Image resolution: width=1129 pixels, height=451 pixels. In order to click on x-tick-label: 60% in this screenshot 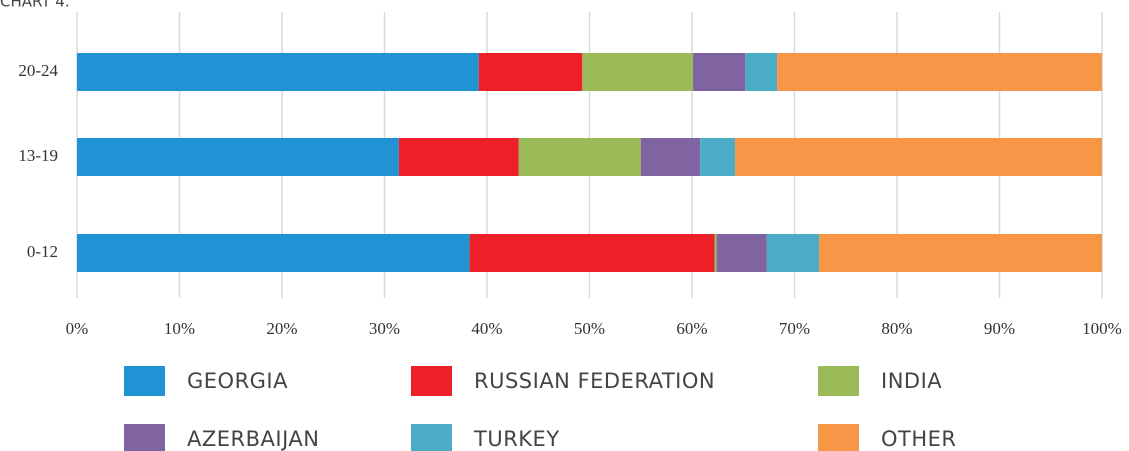, I will do `click(691, 328)`.